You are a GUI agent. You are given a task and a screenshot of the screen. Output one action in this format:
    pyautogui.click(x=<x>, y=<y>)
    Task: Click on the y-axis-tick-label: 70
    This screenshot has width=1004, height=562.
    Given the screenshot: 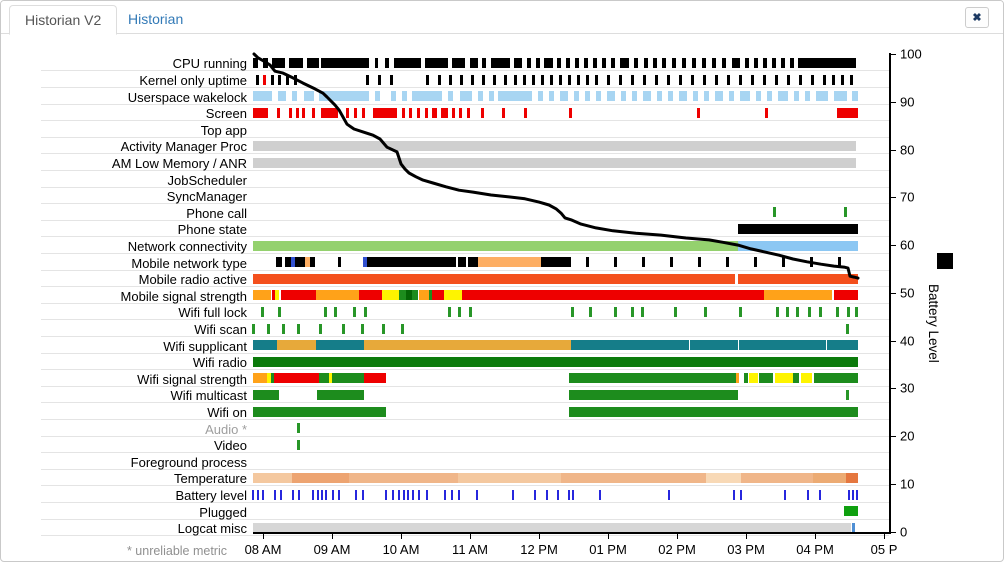 What is the action you would take?
    pyautogui.click(x=907, y=197)
    